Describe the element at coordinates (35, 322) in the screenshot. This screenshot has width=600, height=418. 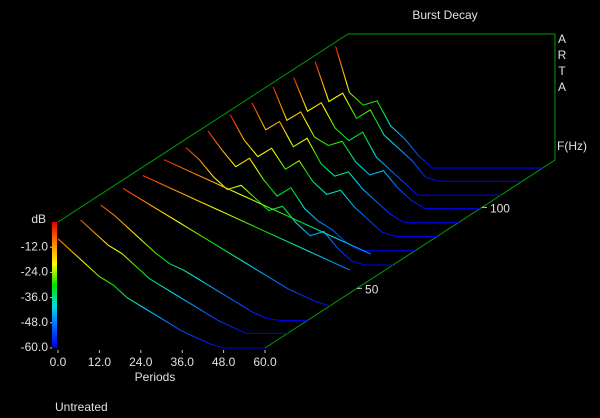
I see `y-tick-label: -48.0` at that location.